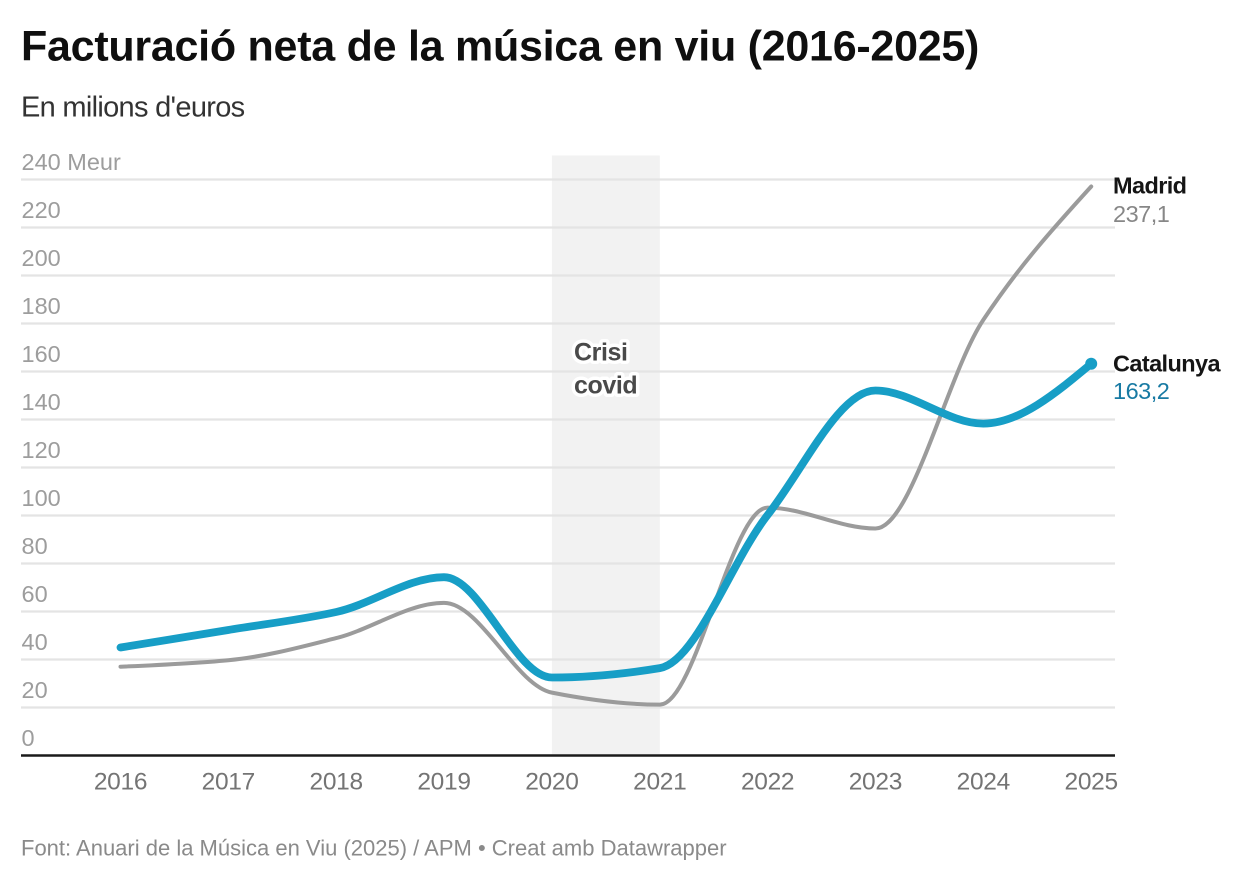  Describe the element at coordinates (1141, 214) in the screenshot. I see `svg-text: 237,1` at that location.